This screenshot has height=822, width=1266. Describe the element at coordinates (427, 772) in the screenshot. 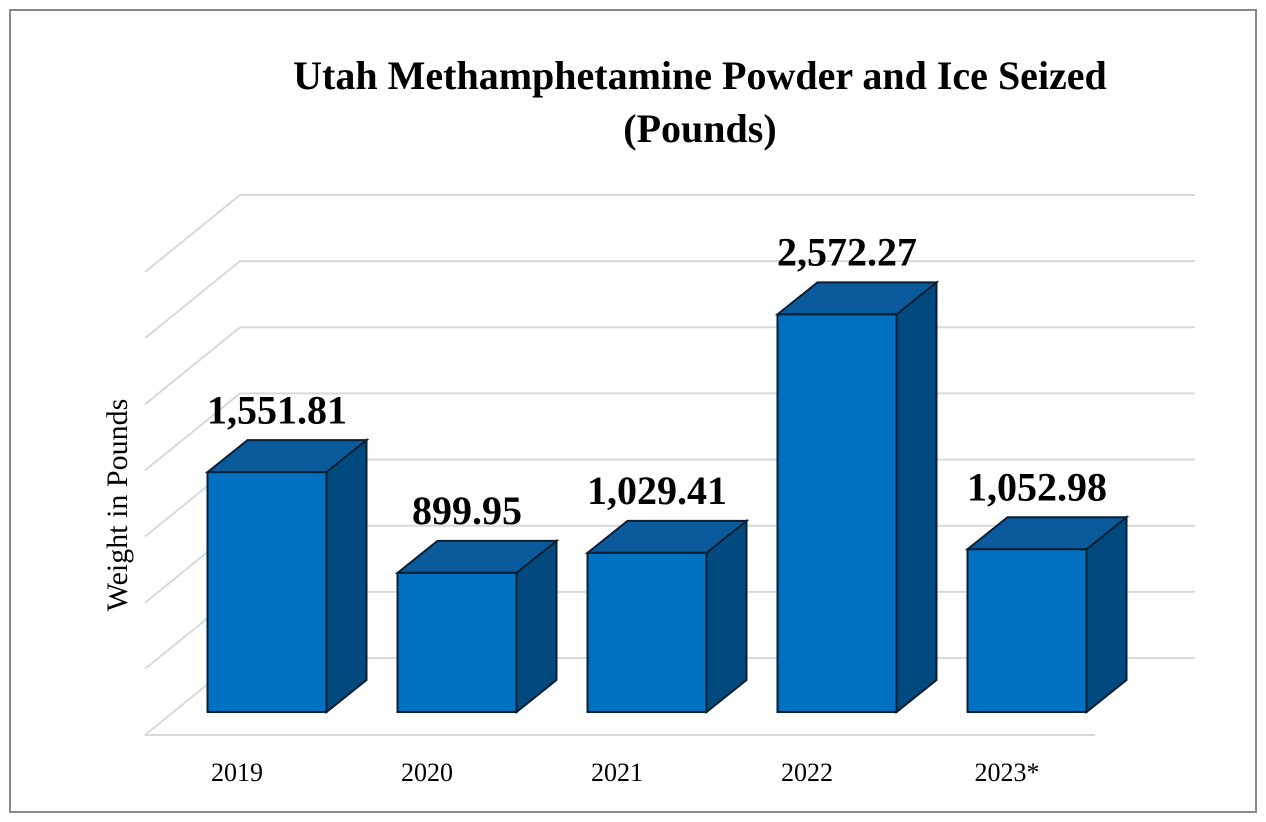

I see `x-tick-label: 2020` at that location.